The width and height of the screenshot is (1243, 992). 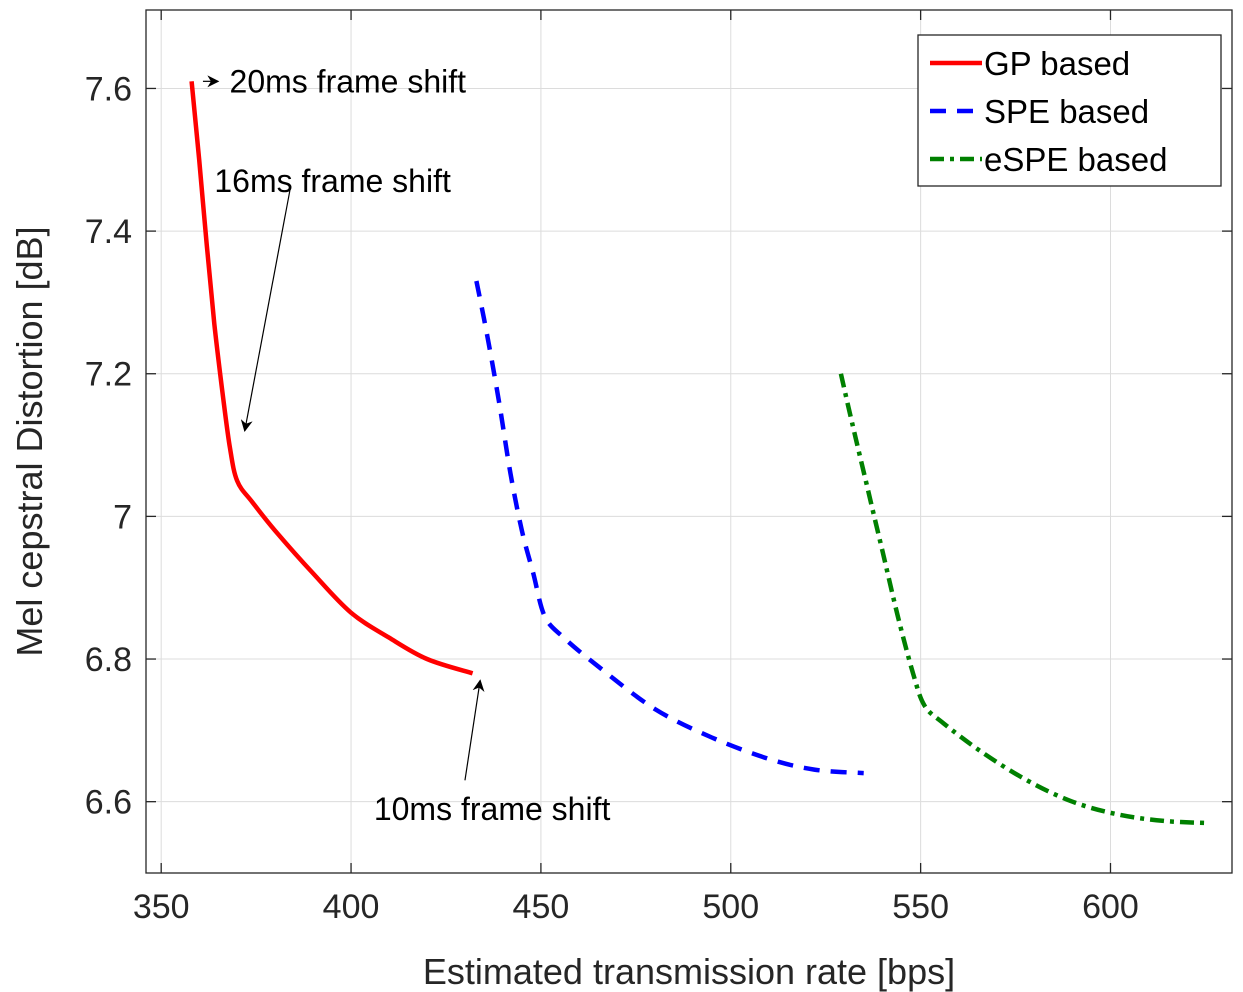 I want to click on y-tick-label: 6.8, so click(x=108, y=660).